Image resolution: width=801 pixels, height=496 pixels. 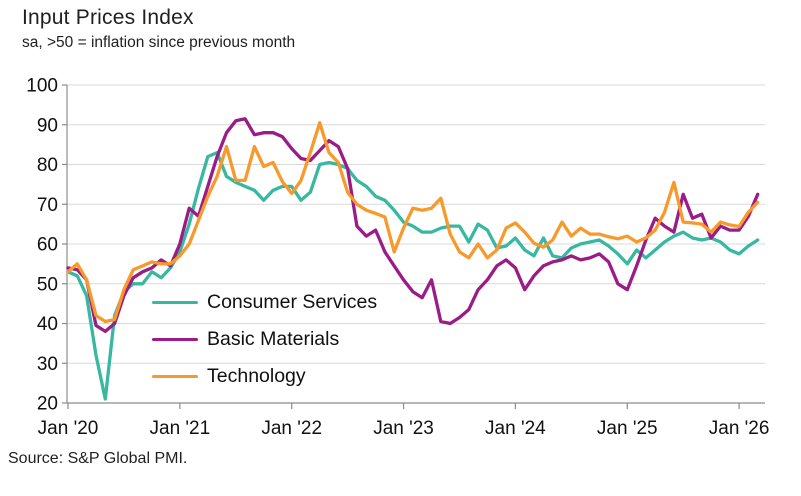 What do you see at coordinates (739, 428) in the screenshot?
I see `x-tick-label: Jan '26` at bounding box center [739, 428].